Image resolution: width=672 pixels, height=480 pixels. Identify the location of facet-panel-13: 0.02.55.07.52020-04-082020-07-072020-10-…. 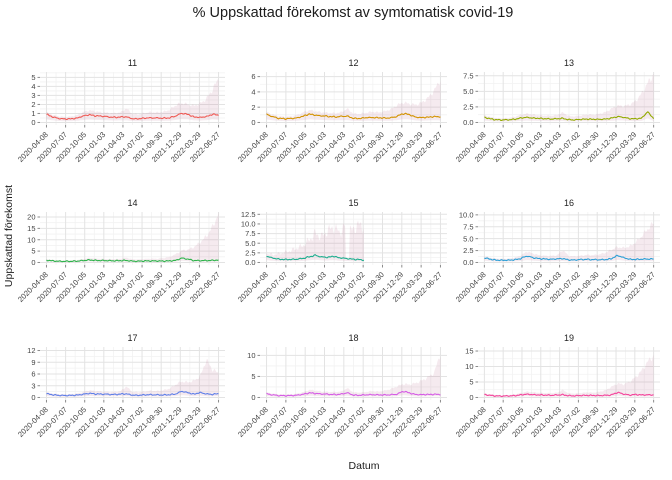
(557, 111).